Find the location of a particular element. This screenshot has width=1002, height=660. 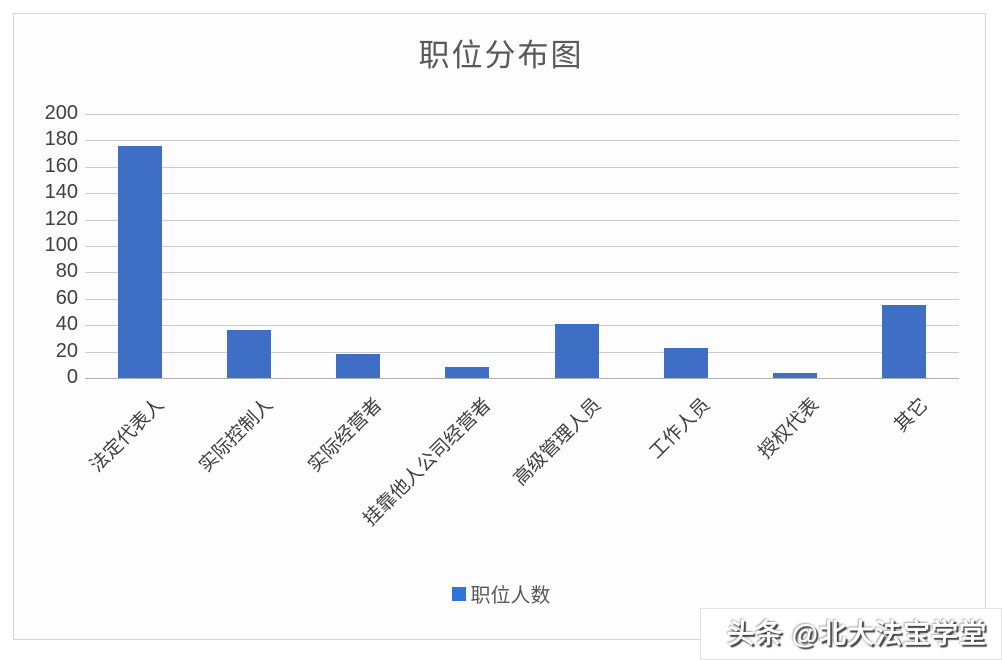

y-axis-tick-label: 80 is located at coordinates (66, 271).